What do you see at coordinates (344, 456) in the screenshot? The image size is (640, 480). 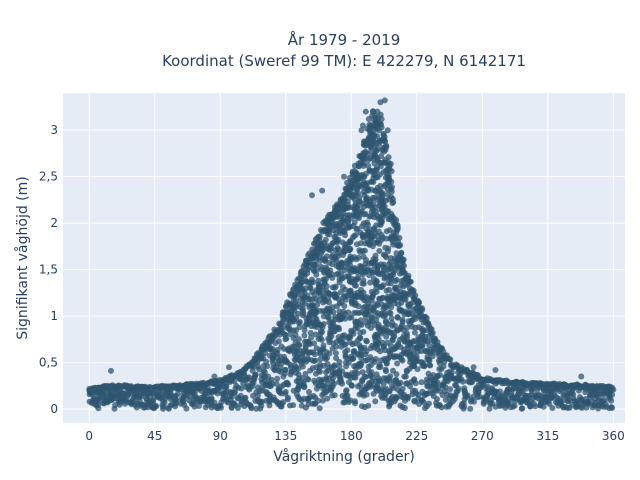 I see `x-axis-title: Vågriktning (grader)` at bounding box center [344, 456].